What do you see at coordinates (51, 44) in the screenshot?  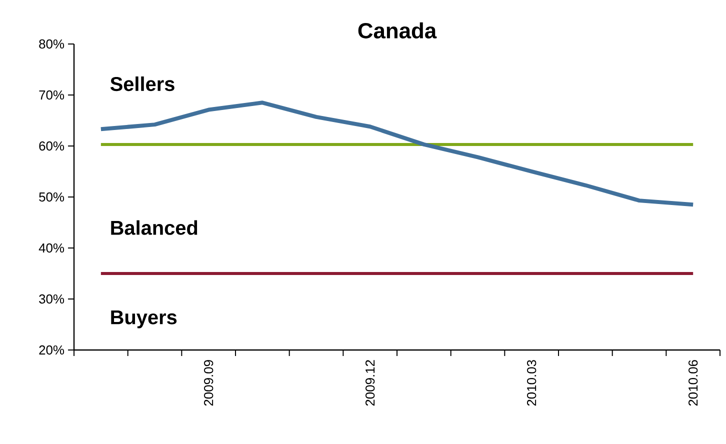 I see `y-tick-label: 80%` at bounding box center [51, 44].